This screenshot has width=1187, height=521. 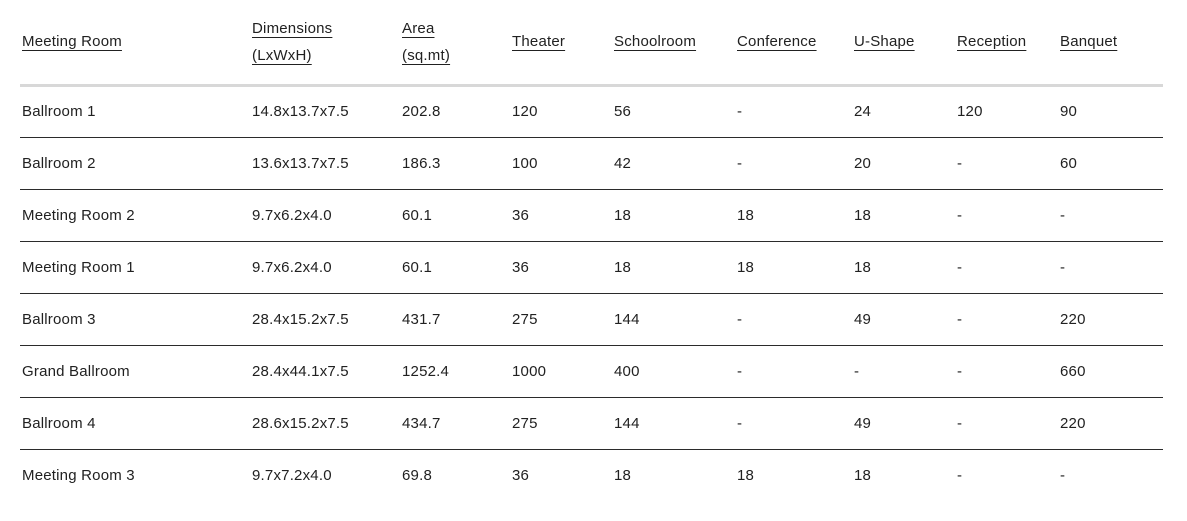 I want to click on column-header-label: Schoolroom, so click(x=655, y=42).